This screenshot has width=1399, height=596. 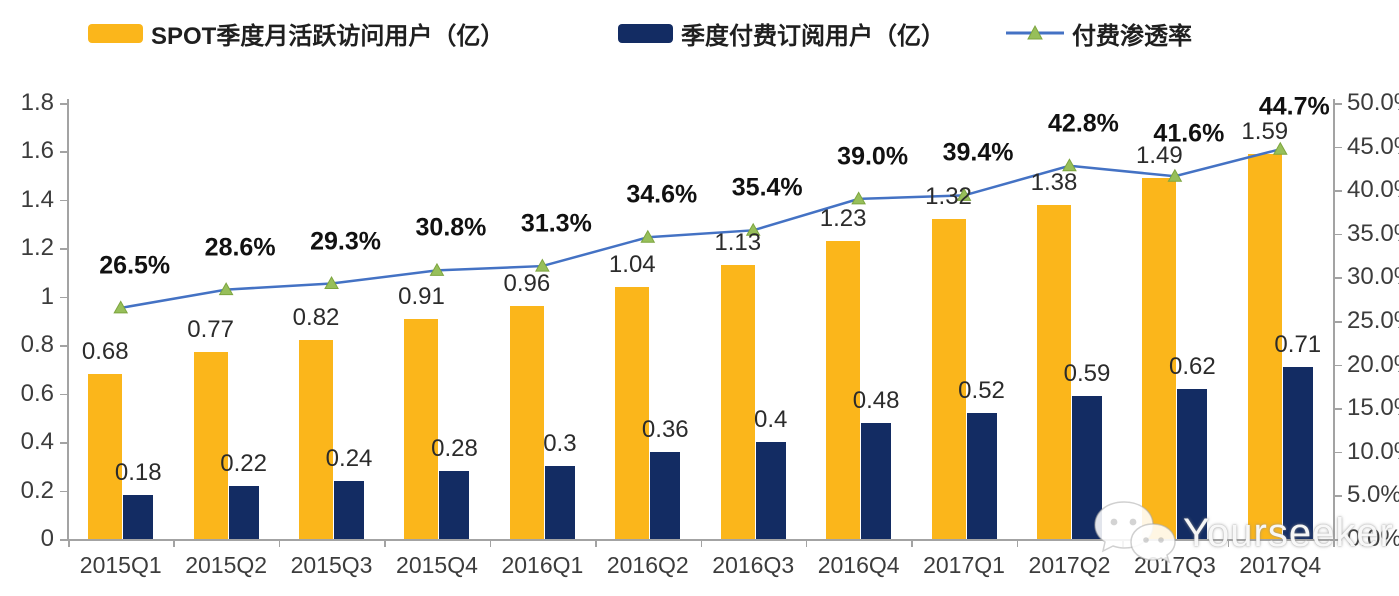 I want to click on x-axis-label: 2017Q4, so click(x=1280, y=565).